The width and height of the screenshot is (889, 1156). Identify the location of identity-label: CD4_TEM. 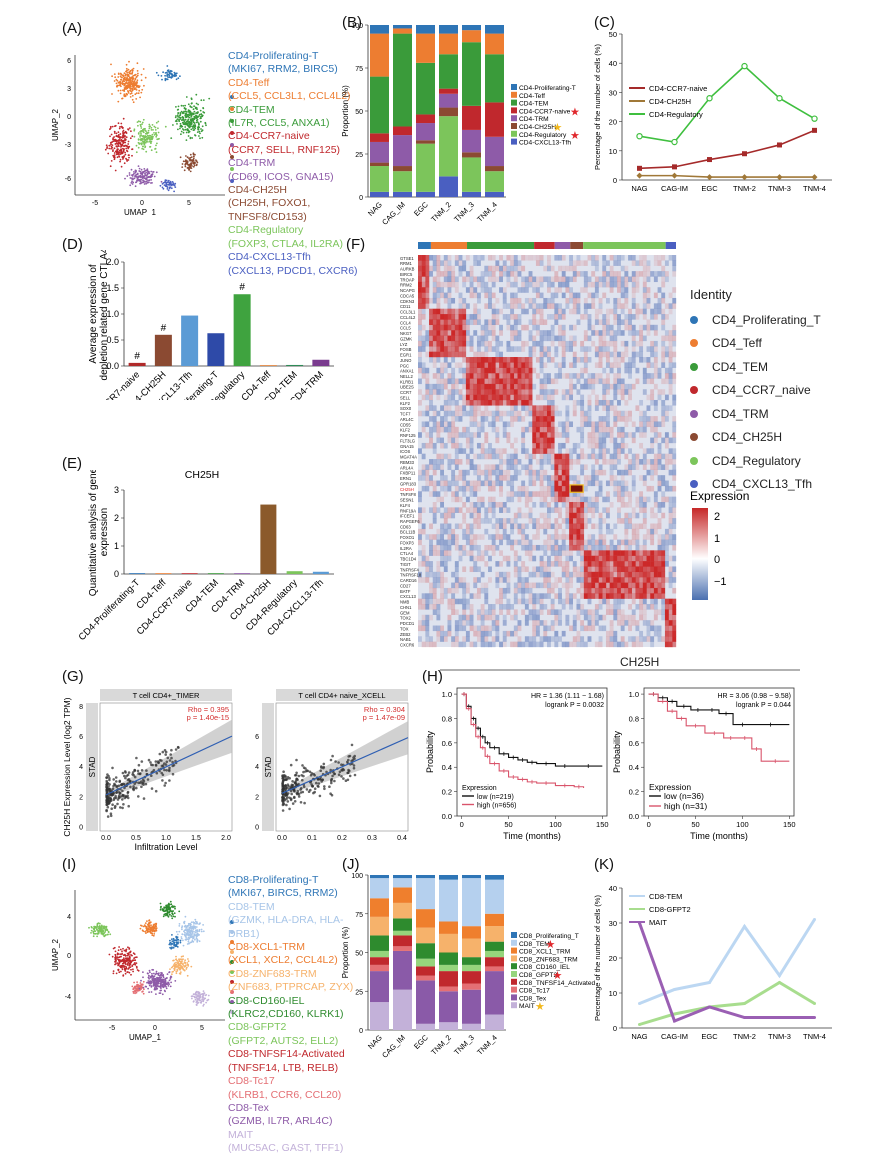
(740, 367).